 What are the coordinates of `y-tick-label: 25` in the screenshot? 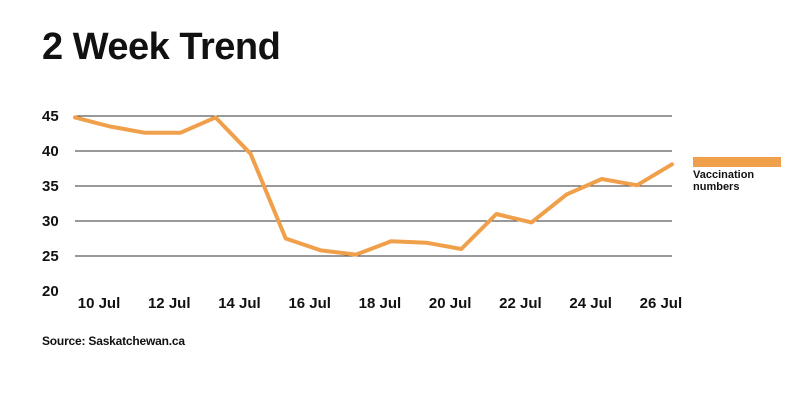 It's located at (50, 256).